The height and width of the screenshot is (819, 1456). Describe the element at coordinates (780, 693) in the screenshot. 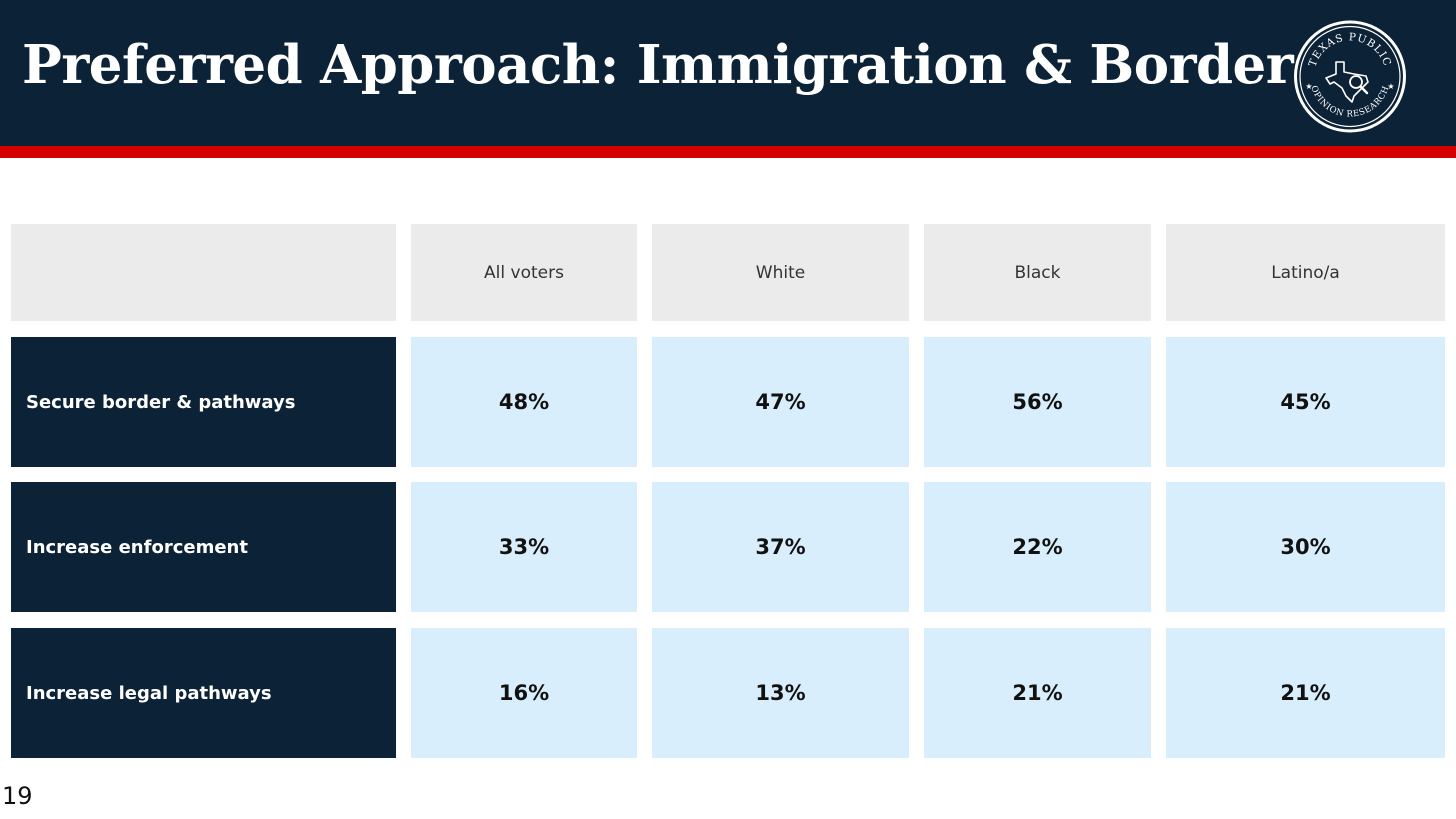

I see `value-cell: 13%` at that location.